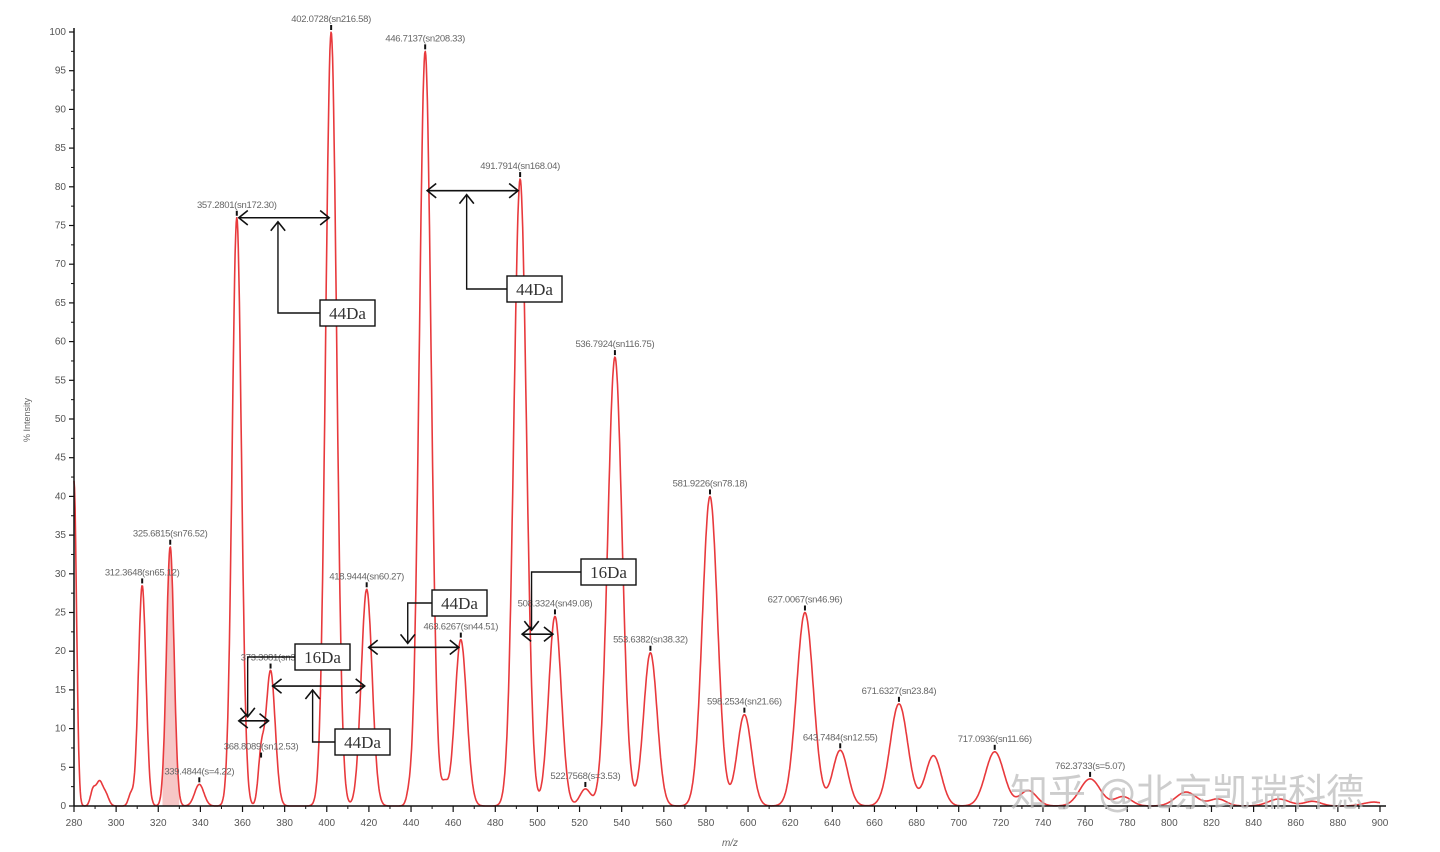 The image size is (1440, 852). I want to click on y-tick-label: 90, so click(61, 109).